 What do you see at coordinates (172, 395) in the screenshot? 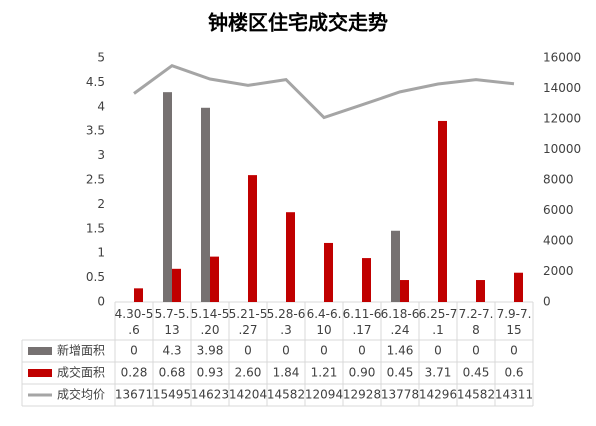
I see `table-cell: 15495` at bounding box center [172, 395].